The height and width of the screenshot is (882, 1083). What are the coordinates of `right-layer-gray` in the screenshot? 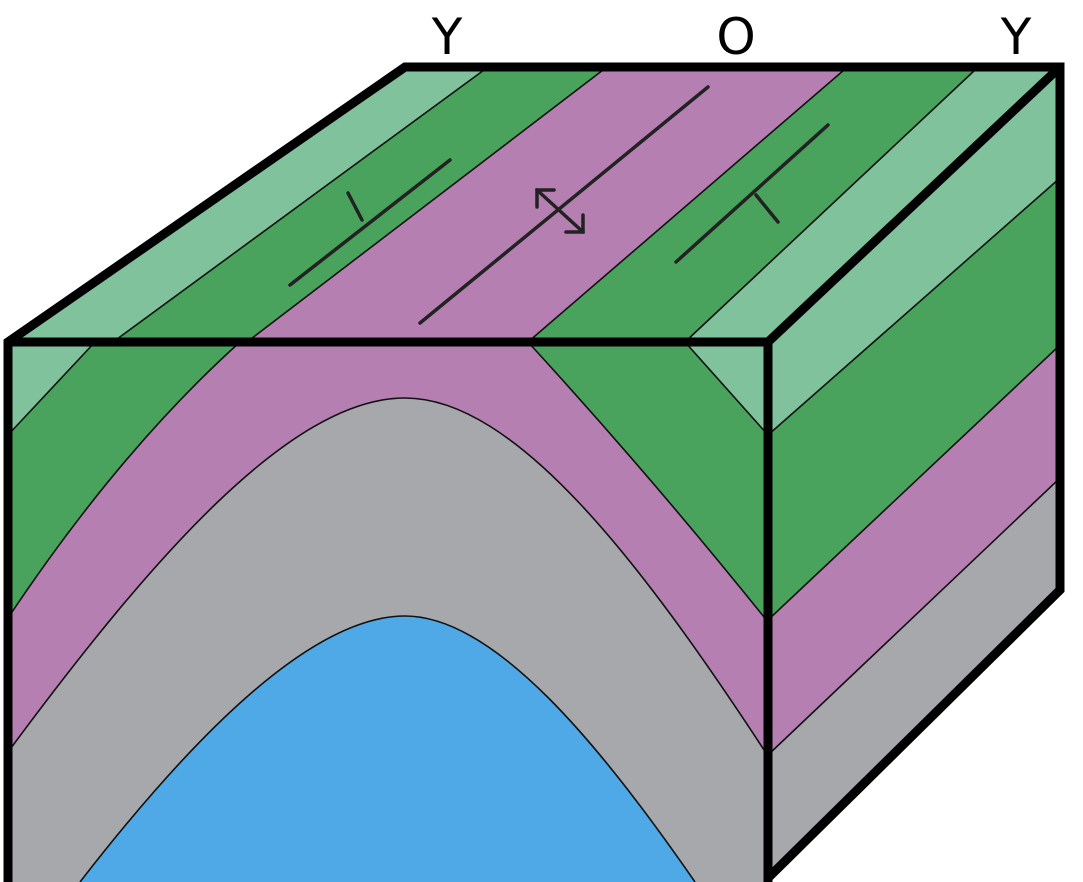 It's located at (914, 678).